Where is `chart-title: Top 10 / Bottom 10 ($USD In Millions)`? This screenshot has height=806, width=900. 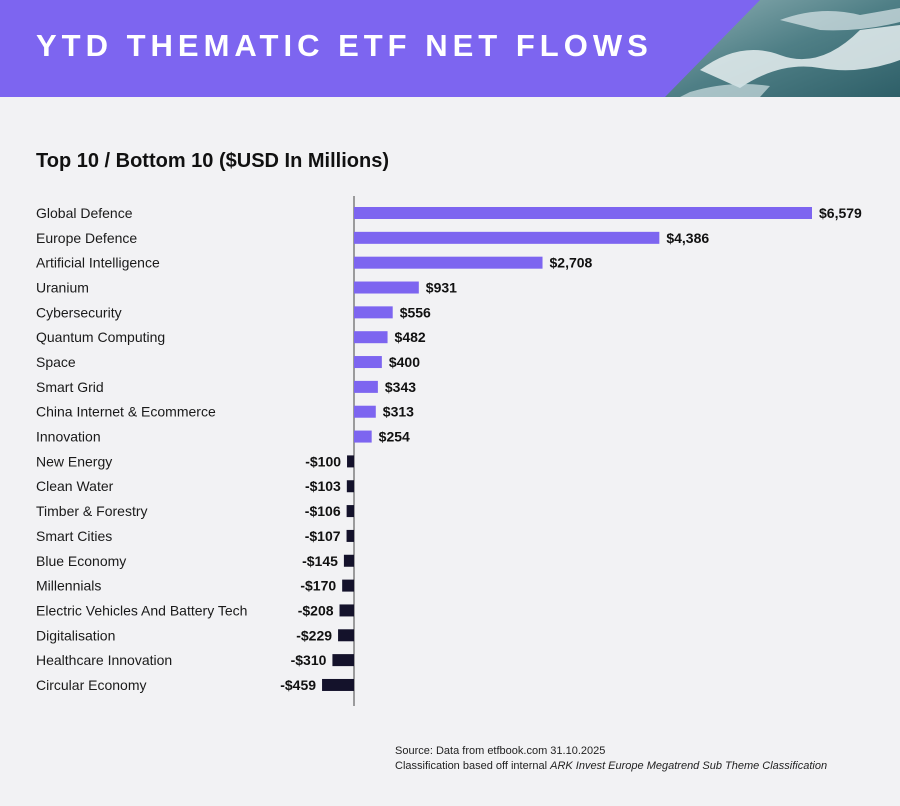
chart-title: Top 10 / Bottom 10 ($USD In Millions) is located at coordinates (212, 161).